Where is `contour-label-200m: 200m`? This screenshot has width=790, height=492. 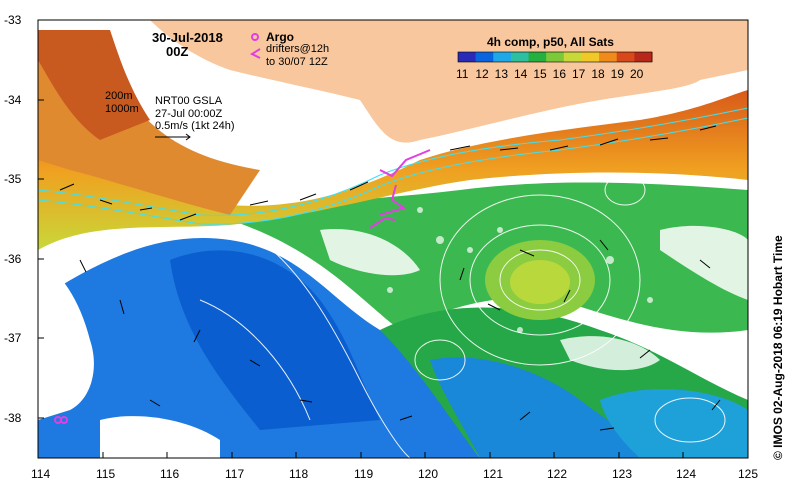
contour-label-200m: 200m is located at coordinates (119, 96).